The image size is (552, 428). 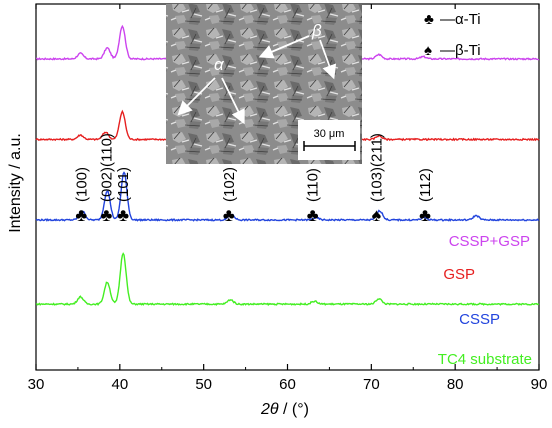 What do you see at coordinates (123, 184) in the screenshot?
I see `peak-label: (101)` at bounding box center [123, 184].